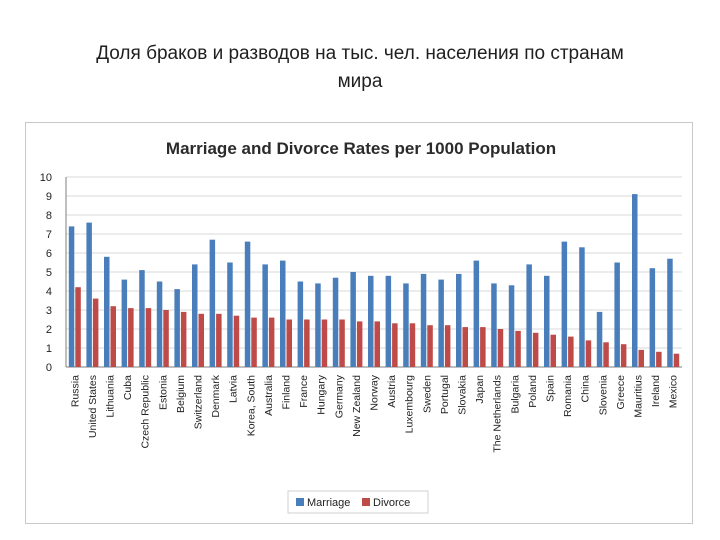 The height and width of the screenshot is (540, 720). Describe the element at coordinates (93, 406) in the screenshot. I see `x-category-label: United States` at that location.